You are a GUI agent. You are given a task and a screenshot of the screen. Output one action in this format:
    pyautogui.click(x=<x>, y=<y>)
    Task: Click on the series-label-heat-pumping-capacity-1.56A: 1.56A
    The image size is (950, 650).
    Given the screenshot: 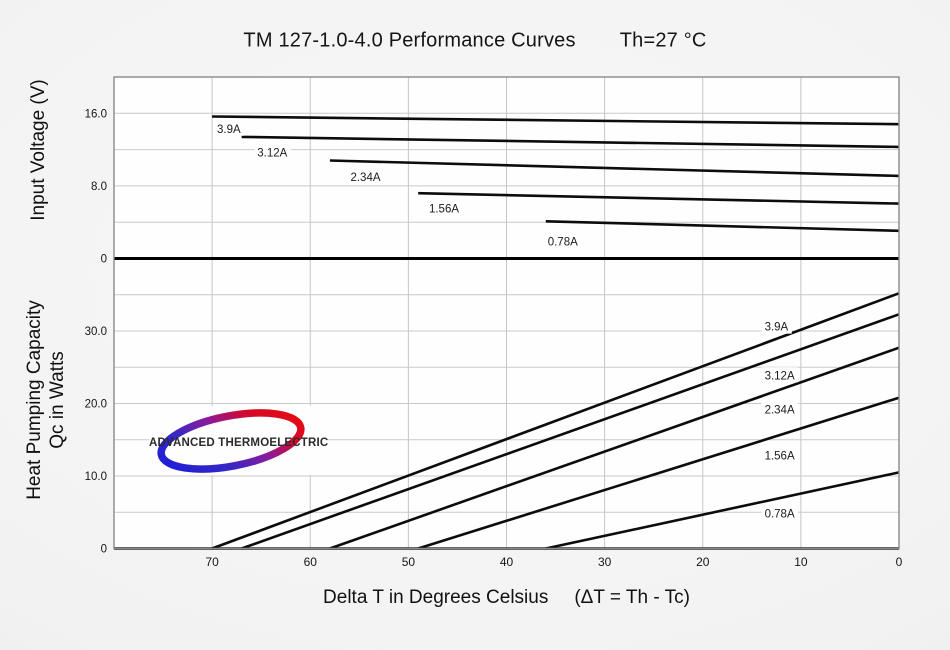 What is the action you would take?
    pyautogui.click(x=780, y=457)
    